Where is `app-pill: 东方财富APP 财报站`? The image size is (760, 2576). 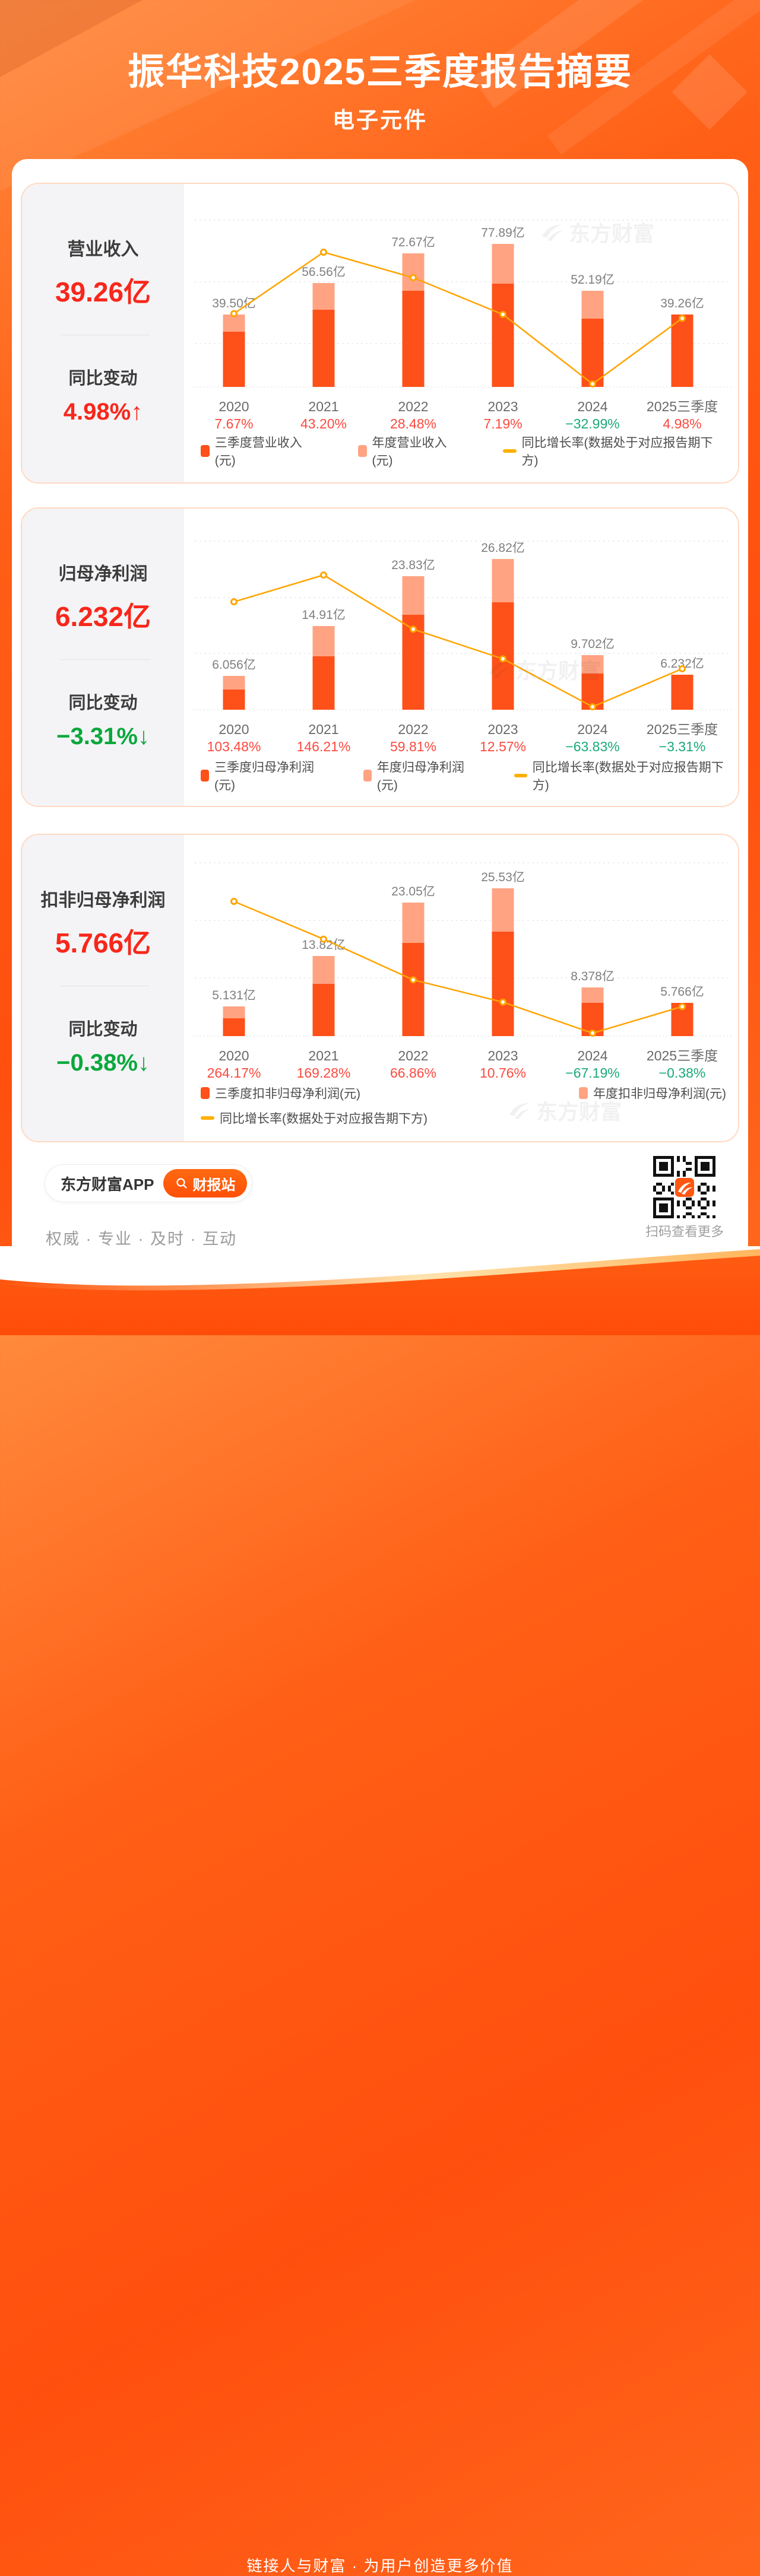
app-pill: 东方财富APP 财报站 is located at coordinates (149, 1183).